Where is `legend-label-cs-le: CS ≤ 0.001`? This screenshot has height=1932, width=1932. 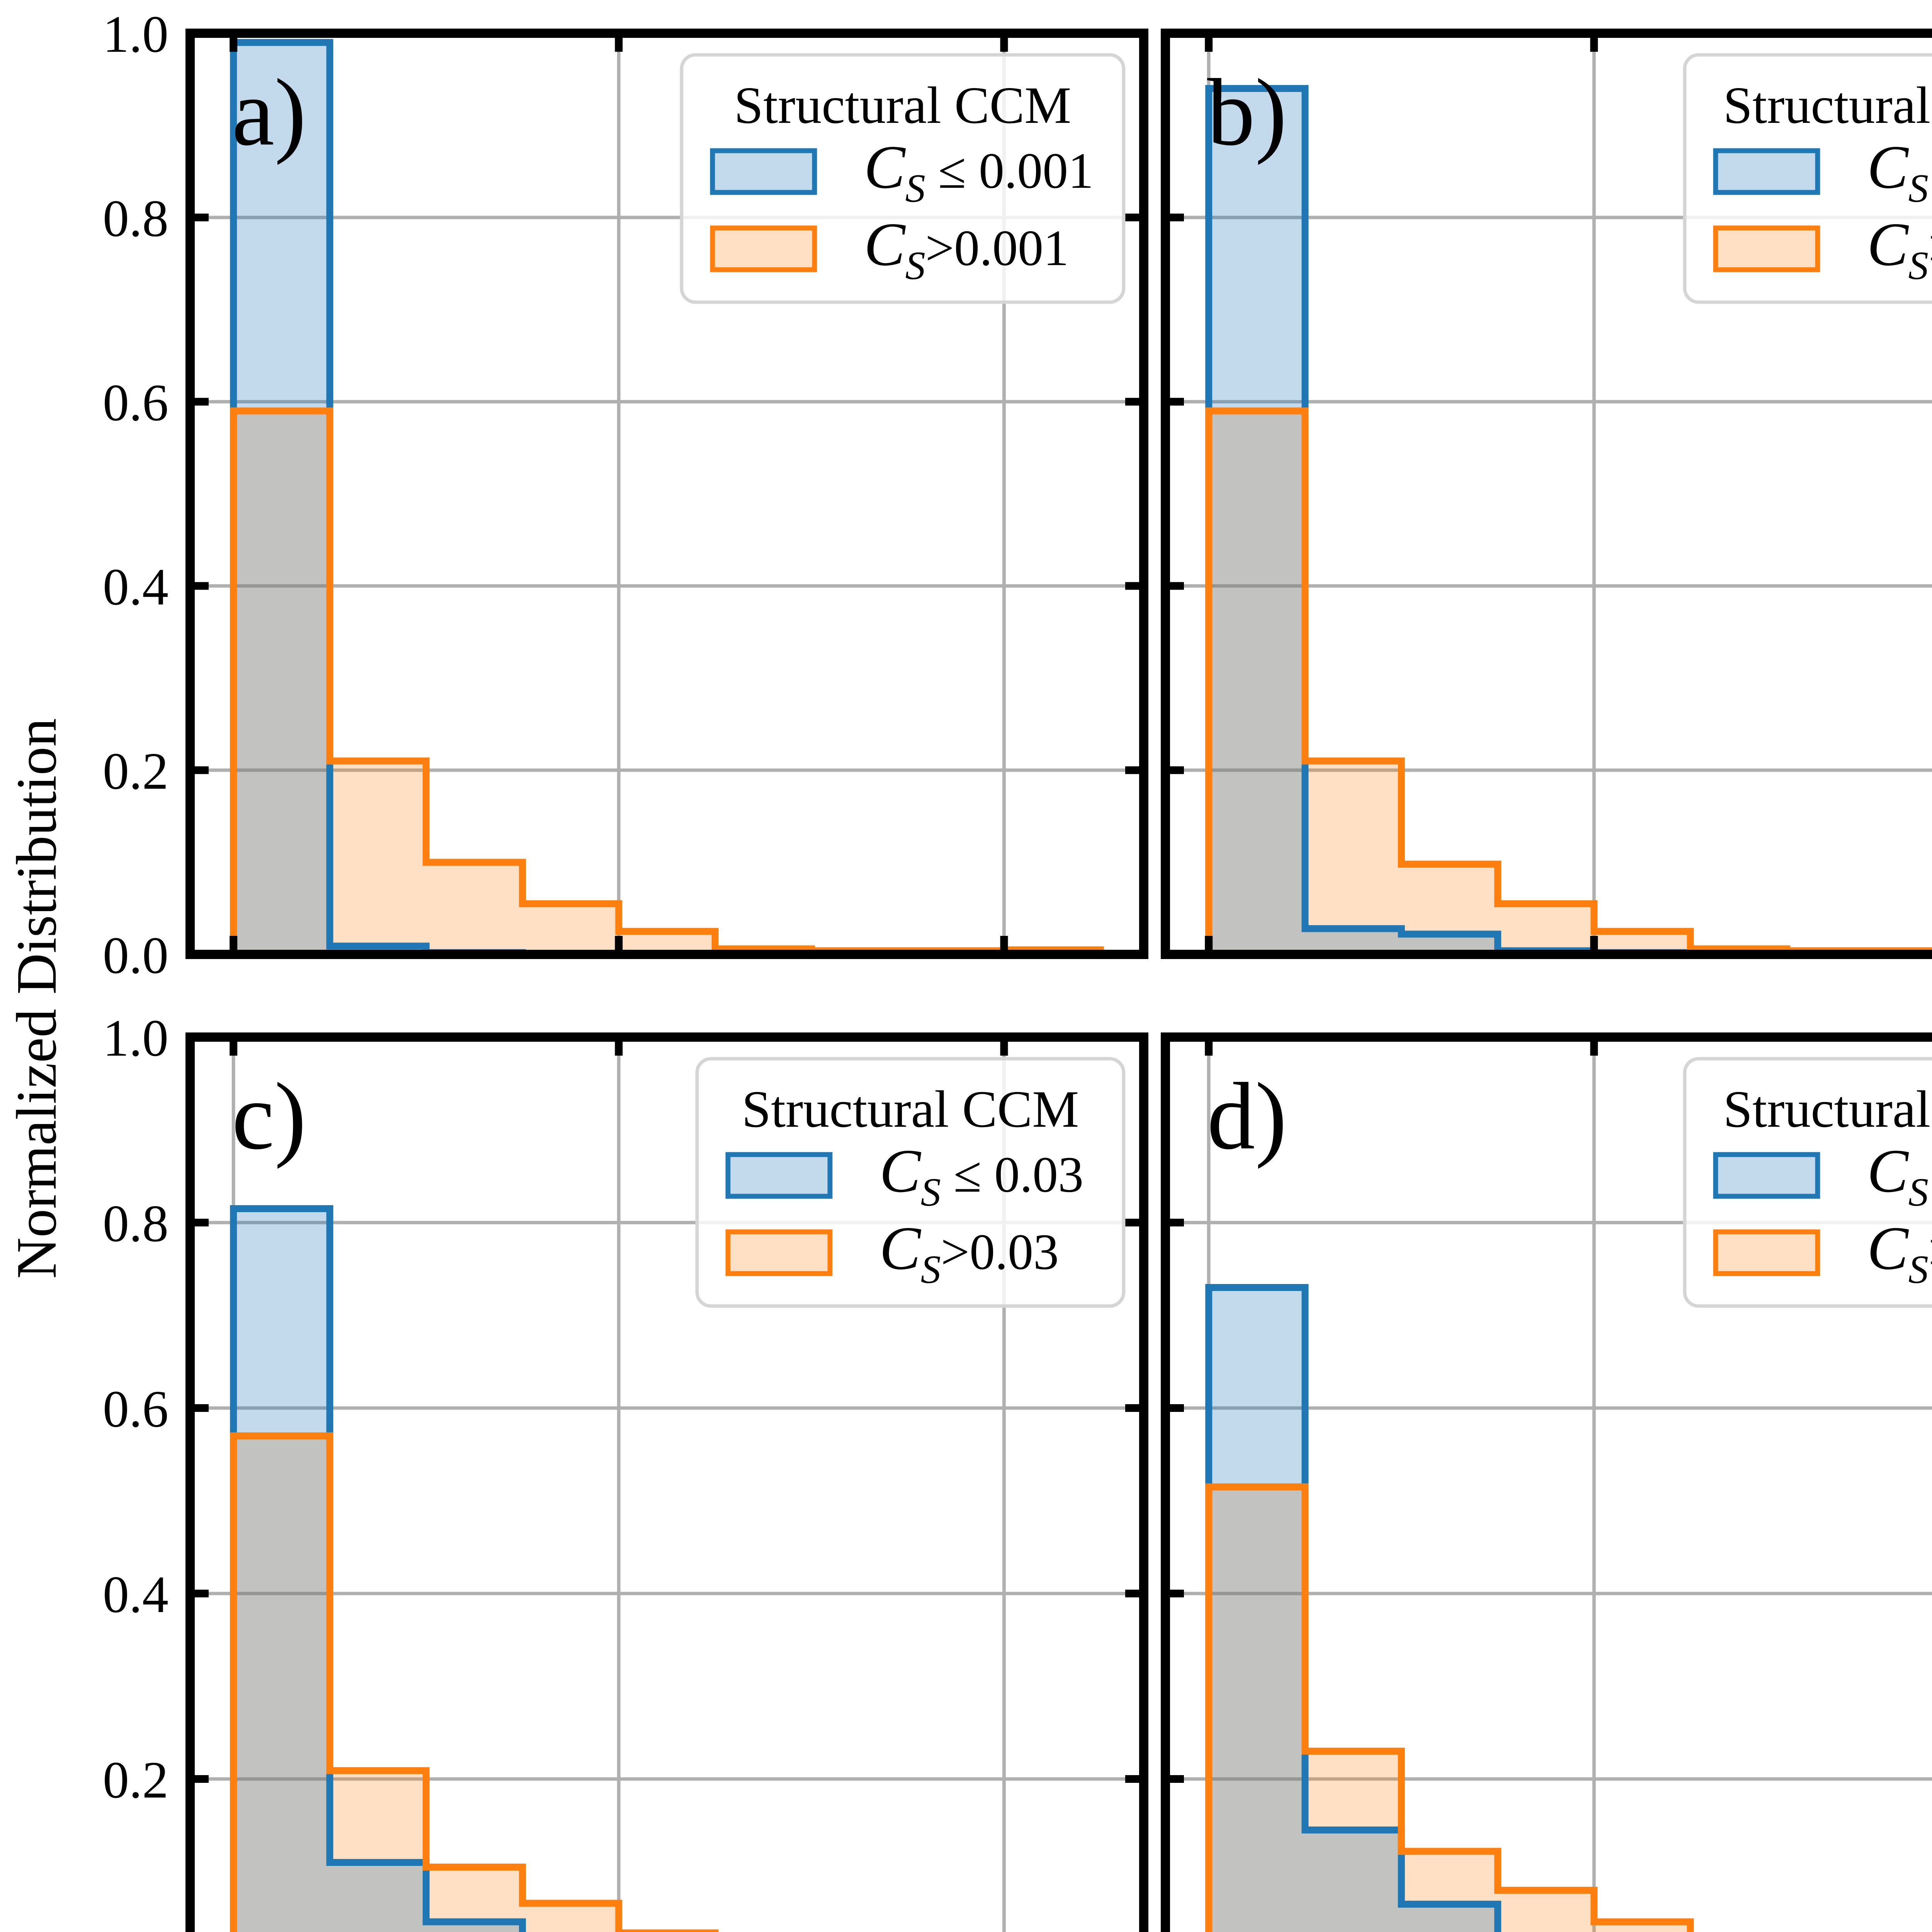
legend-label-cs-le: CS ≤ 0.001 is located at coordinates (979, 172).